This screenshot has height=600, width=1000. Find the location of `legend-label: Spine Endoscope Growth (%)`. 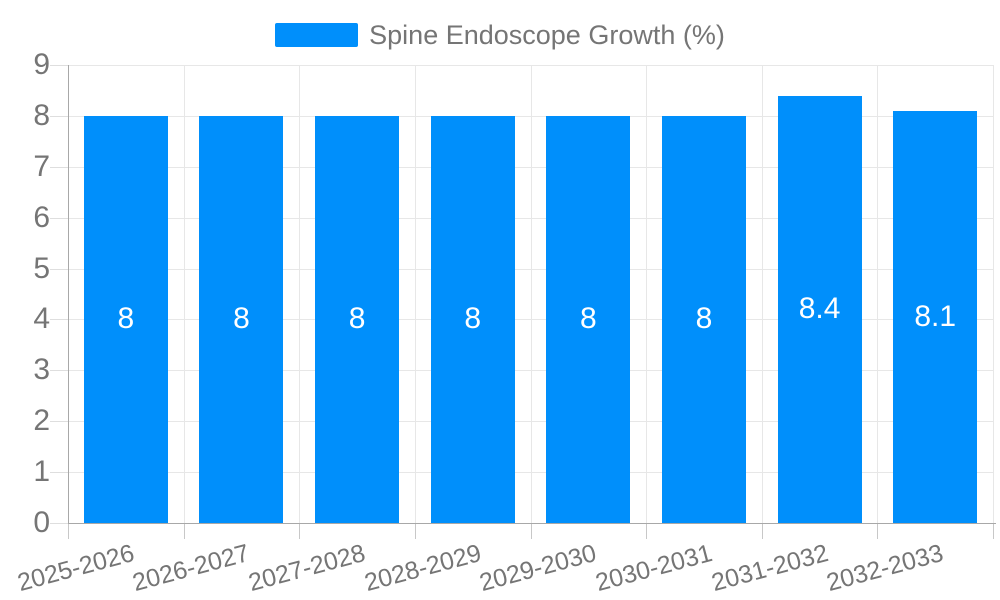

legend-label: Spine Endoscope Growth (%) is located at coordinates (547, 35).